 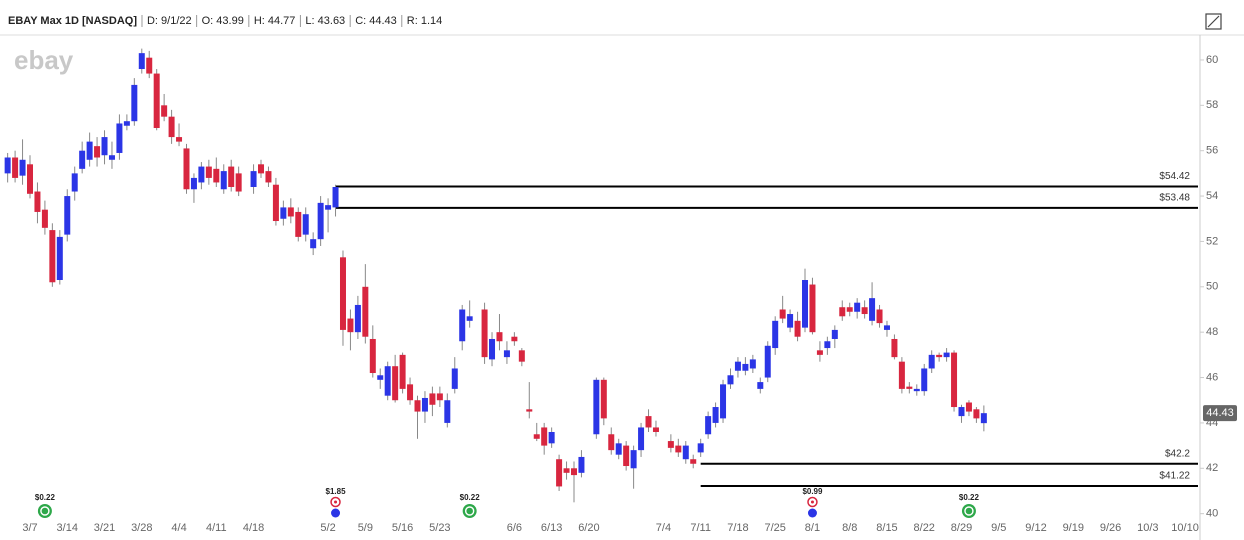 What do you see at coordinates (1212, 105) in the screenshot?
I see `y-tick-label: 58` at bounding box center [1212, 105].